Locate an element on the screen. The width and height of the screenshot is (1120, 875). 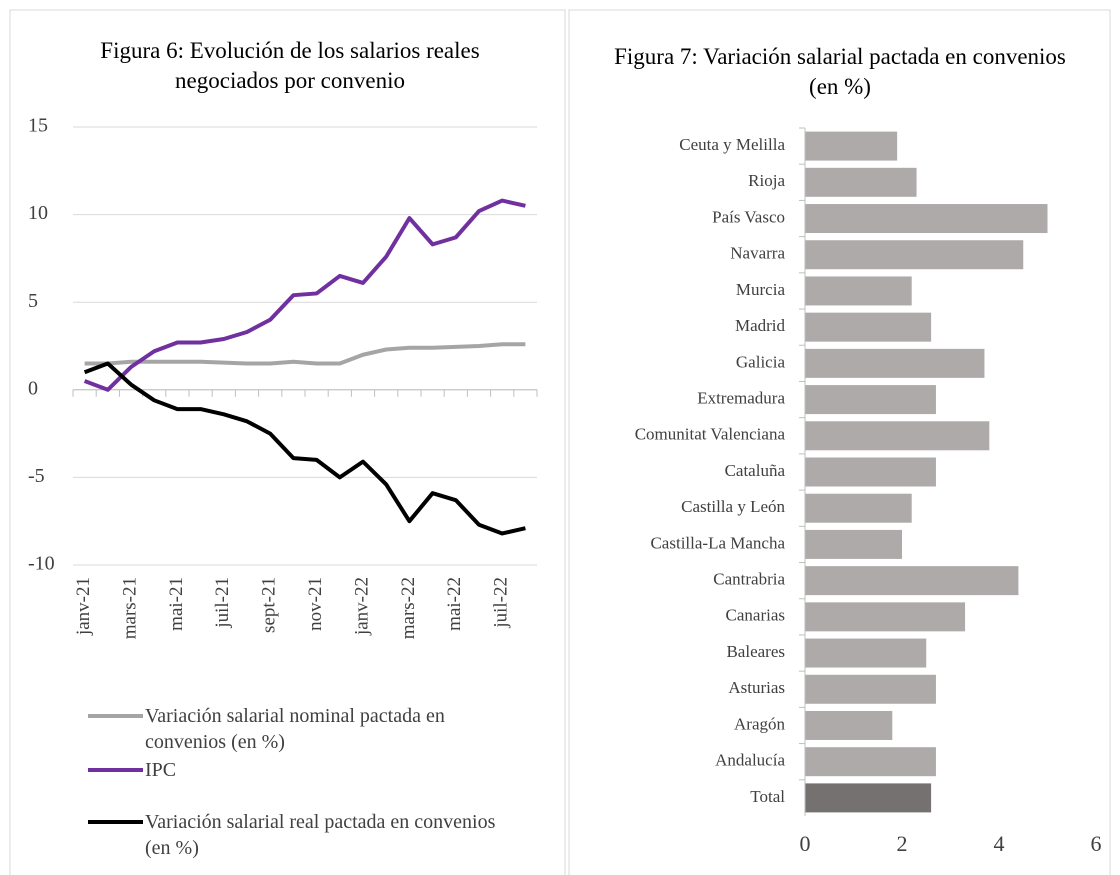
y-tick-label: País Vasco is located at coordinates (748, 216).